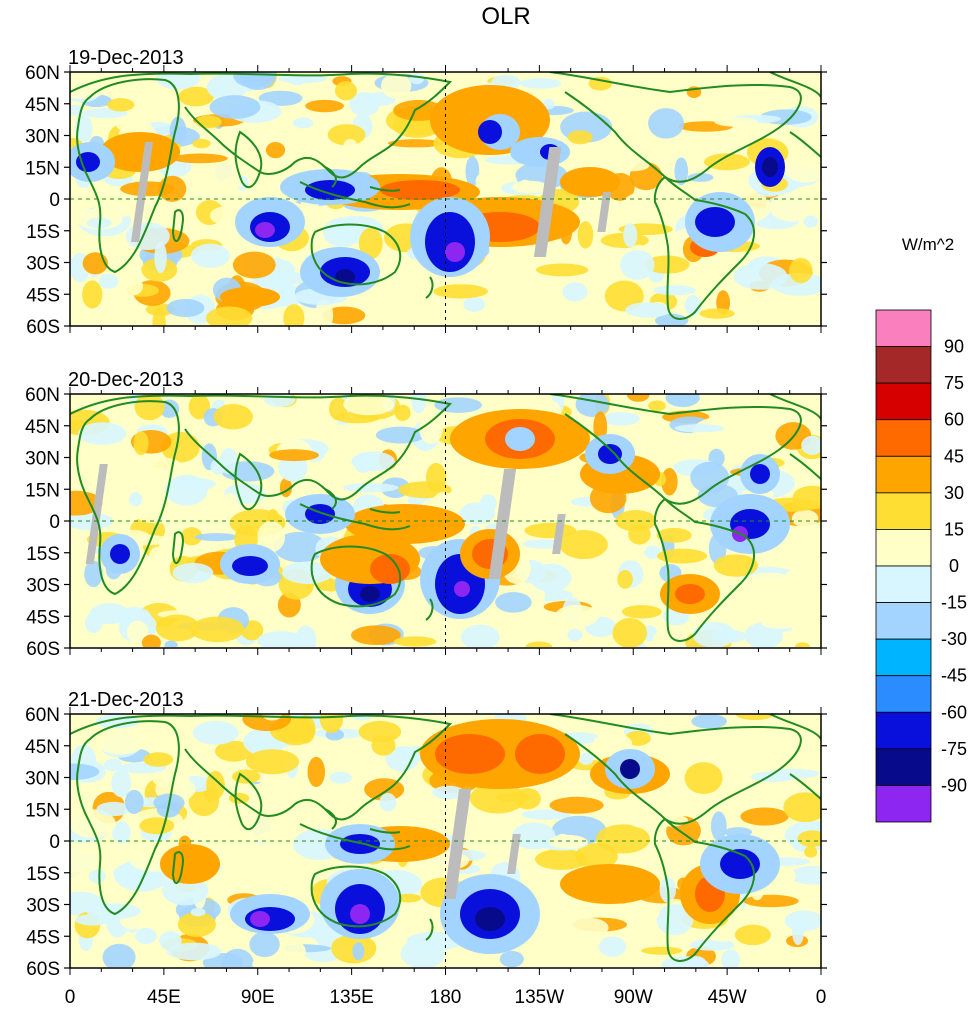 Image resolution: width=980 pixels, height=1019 pixels. What do you see at coordinates (954, 456) in the screenshot?
I see `colorbar-tick-label: 45` at bounding box center [954, 456].